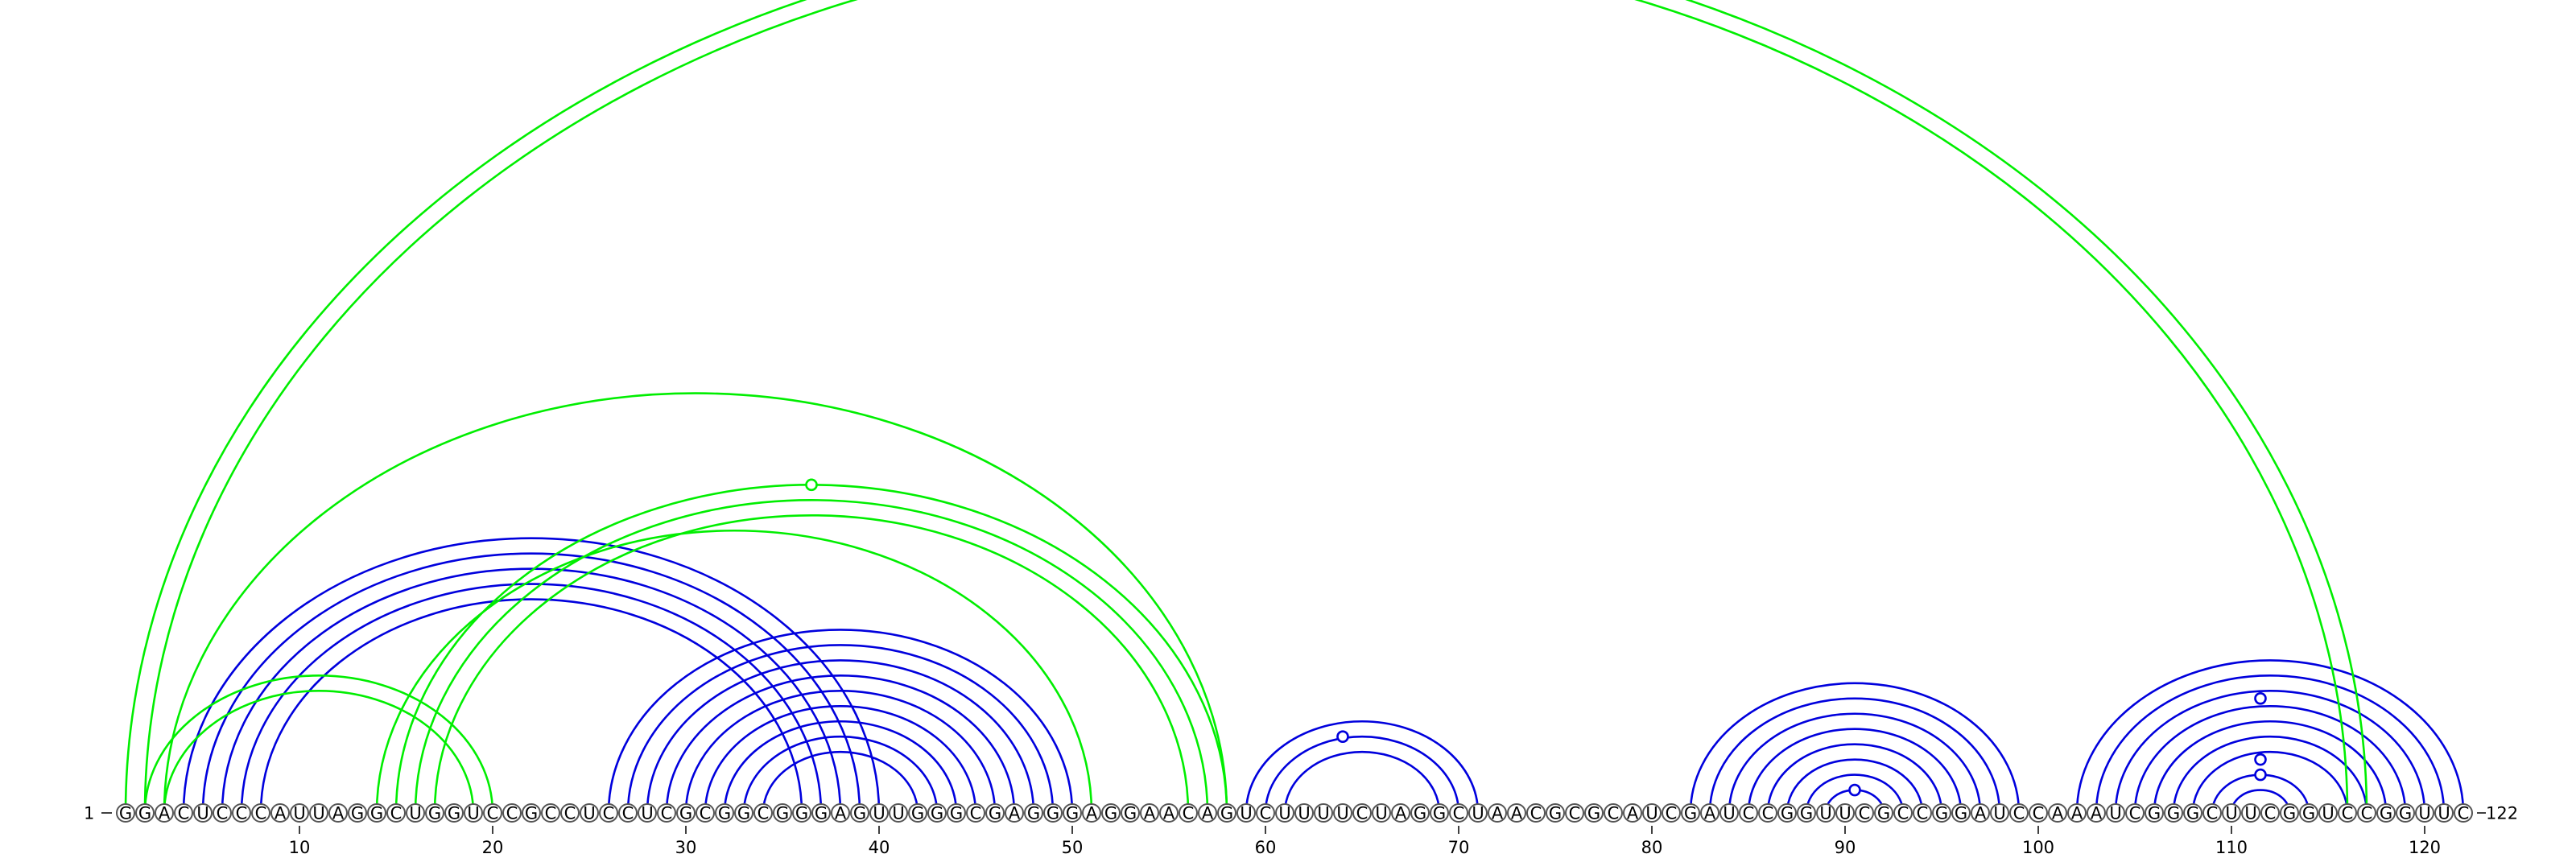 The height and width of the screenshot is (858, 2576). I want to click on axis-tick-label: 60, so click(1266, 848).